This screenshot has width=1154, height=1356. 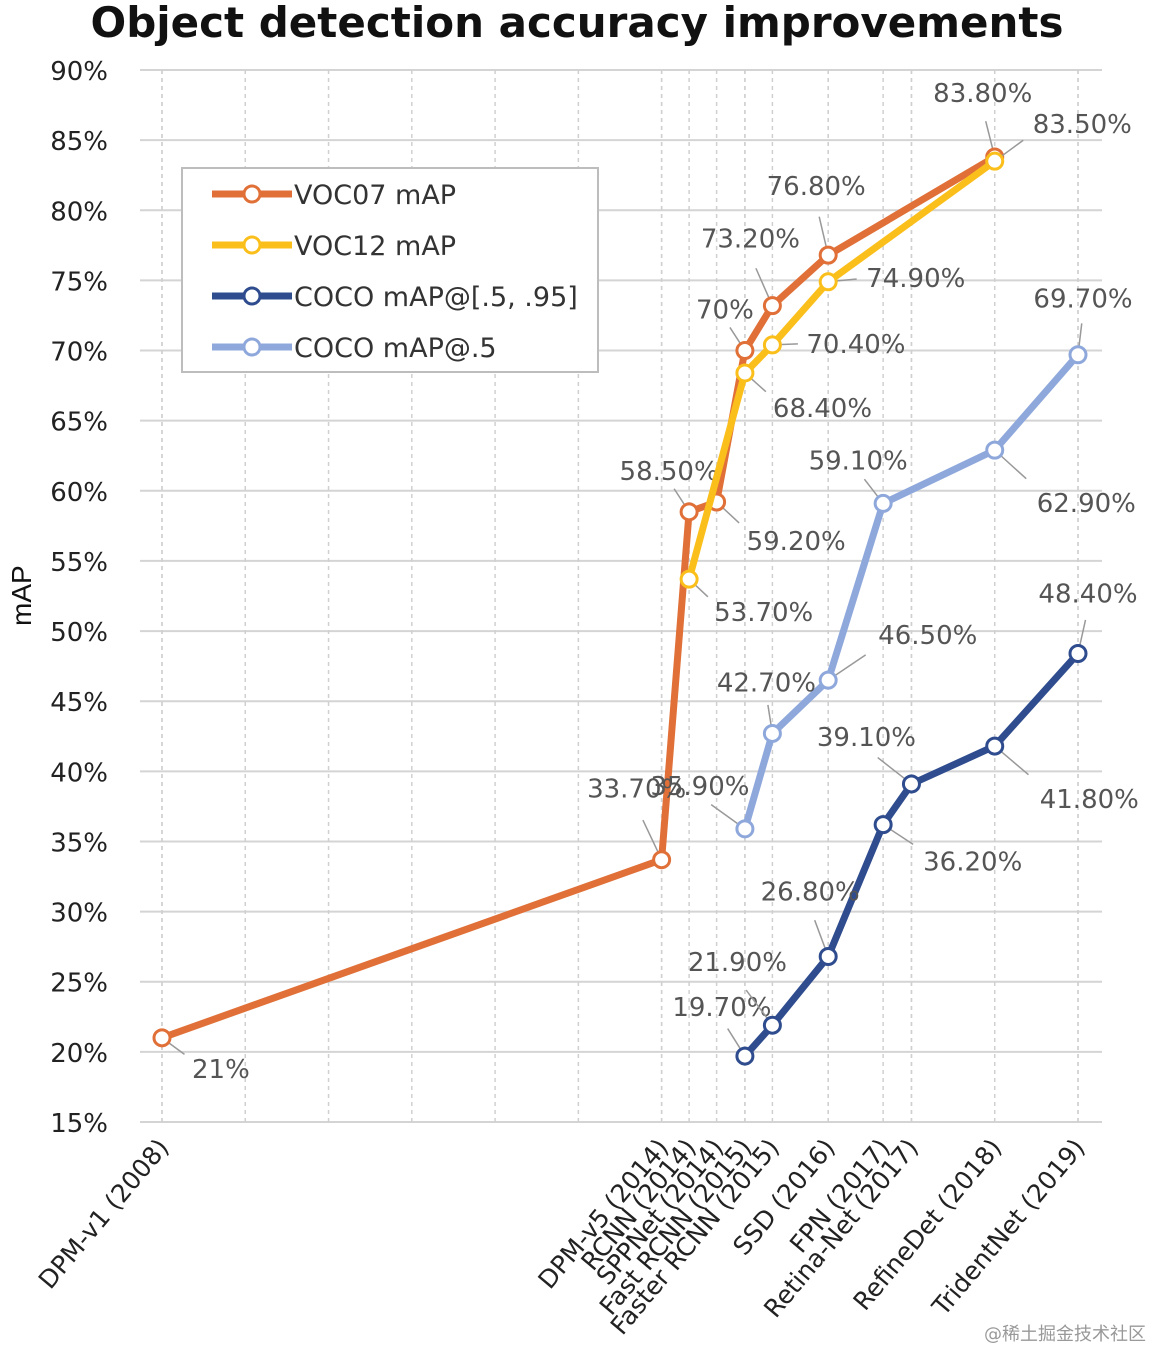 I want to click on data-label: 83.80%, so click(x=982, y=94).